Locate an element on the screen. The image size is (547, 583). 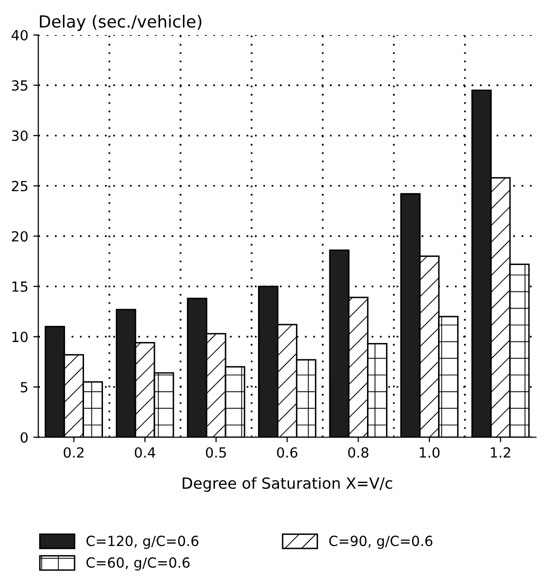
x-tick-label: 0.6 is located at coordinates (287, 452).